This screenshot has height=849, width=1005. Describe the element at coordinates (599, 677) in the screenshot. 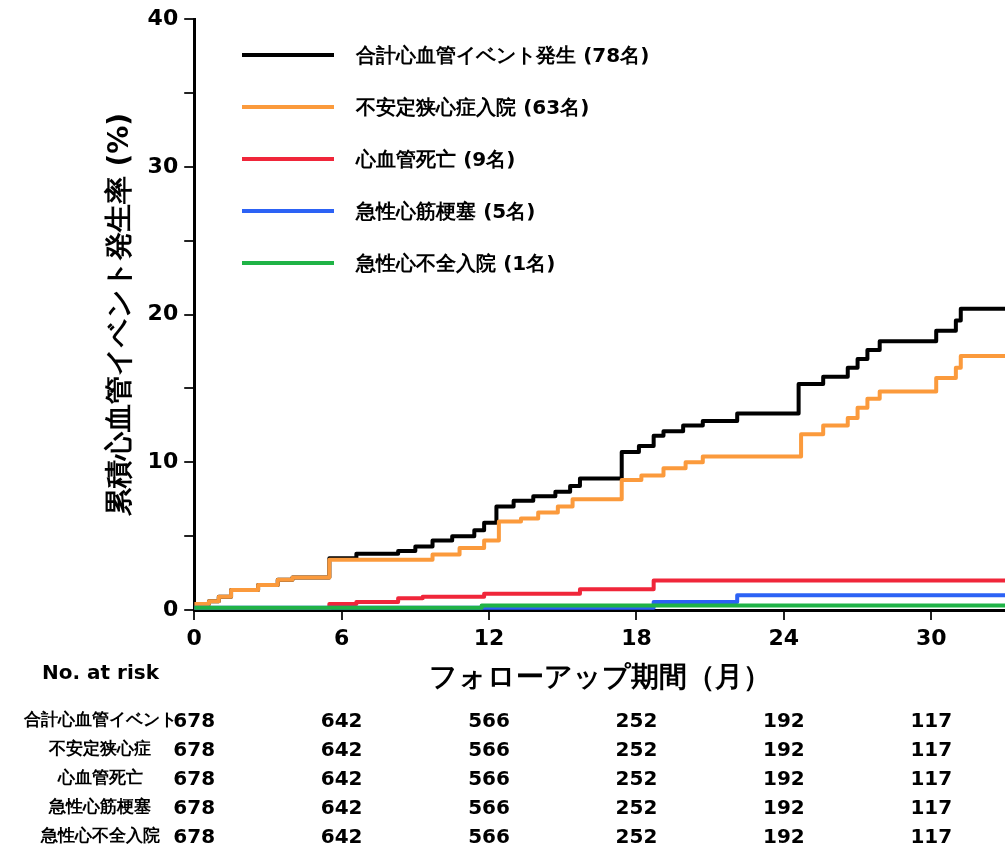

I see `x-axis-title: フォローアップ期間（月）` at that location.